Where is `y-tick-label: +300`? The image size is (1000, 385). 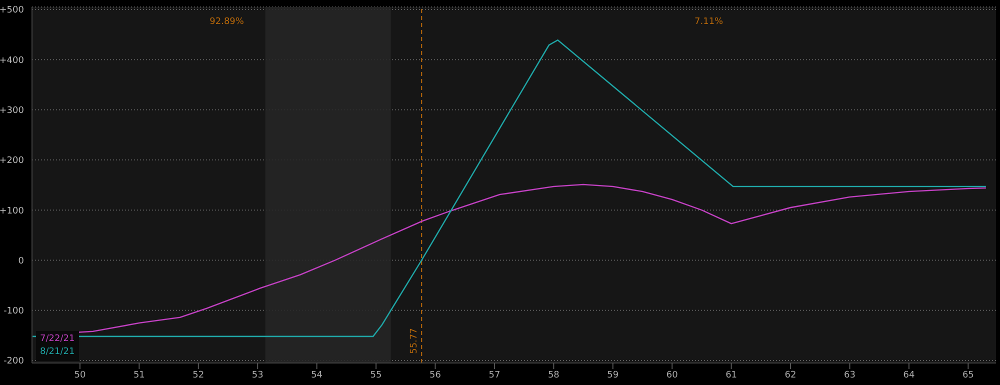
y-tick-label: +300 is located at coordinates (12, 111).